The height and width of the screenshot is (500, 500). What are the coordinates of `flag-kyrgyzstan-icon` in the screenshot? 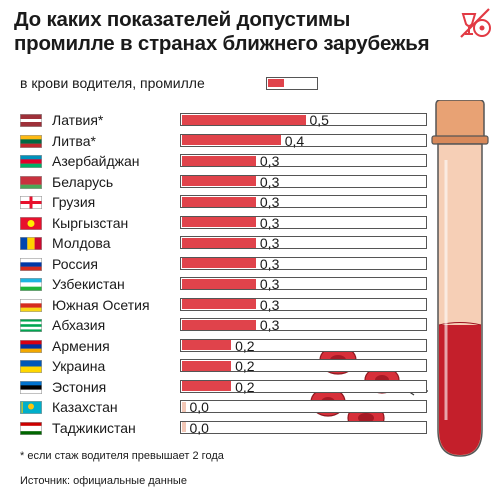 It's located at (31, 223).